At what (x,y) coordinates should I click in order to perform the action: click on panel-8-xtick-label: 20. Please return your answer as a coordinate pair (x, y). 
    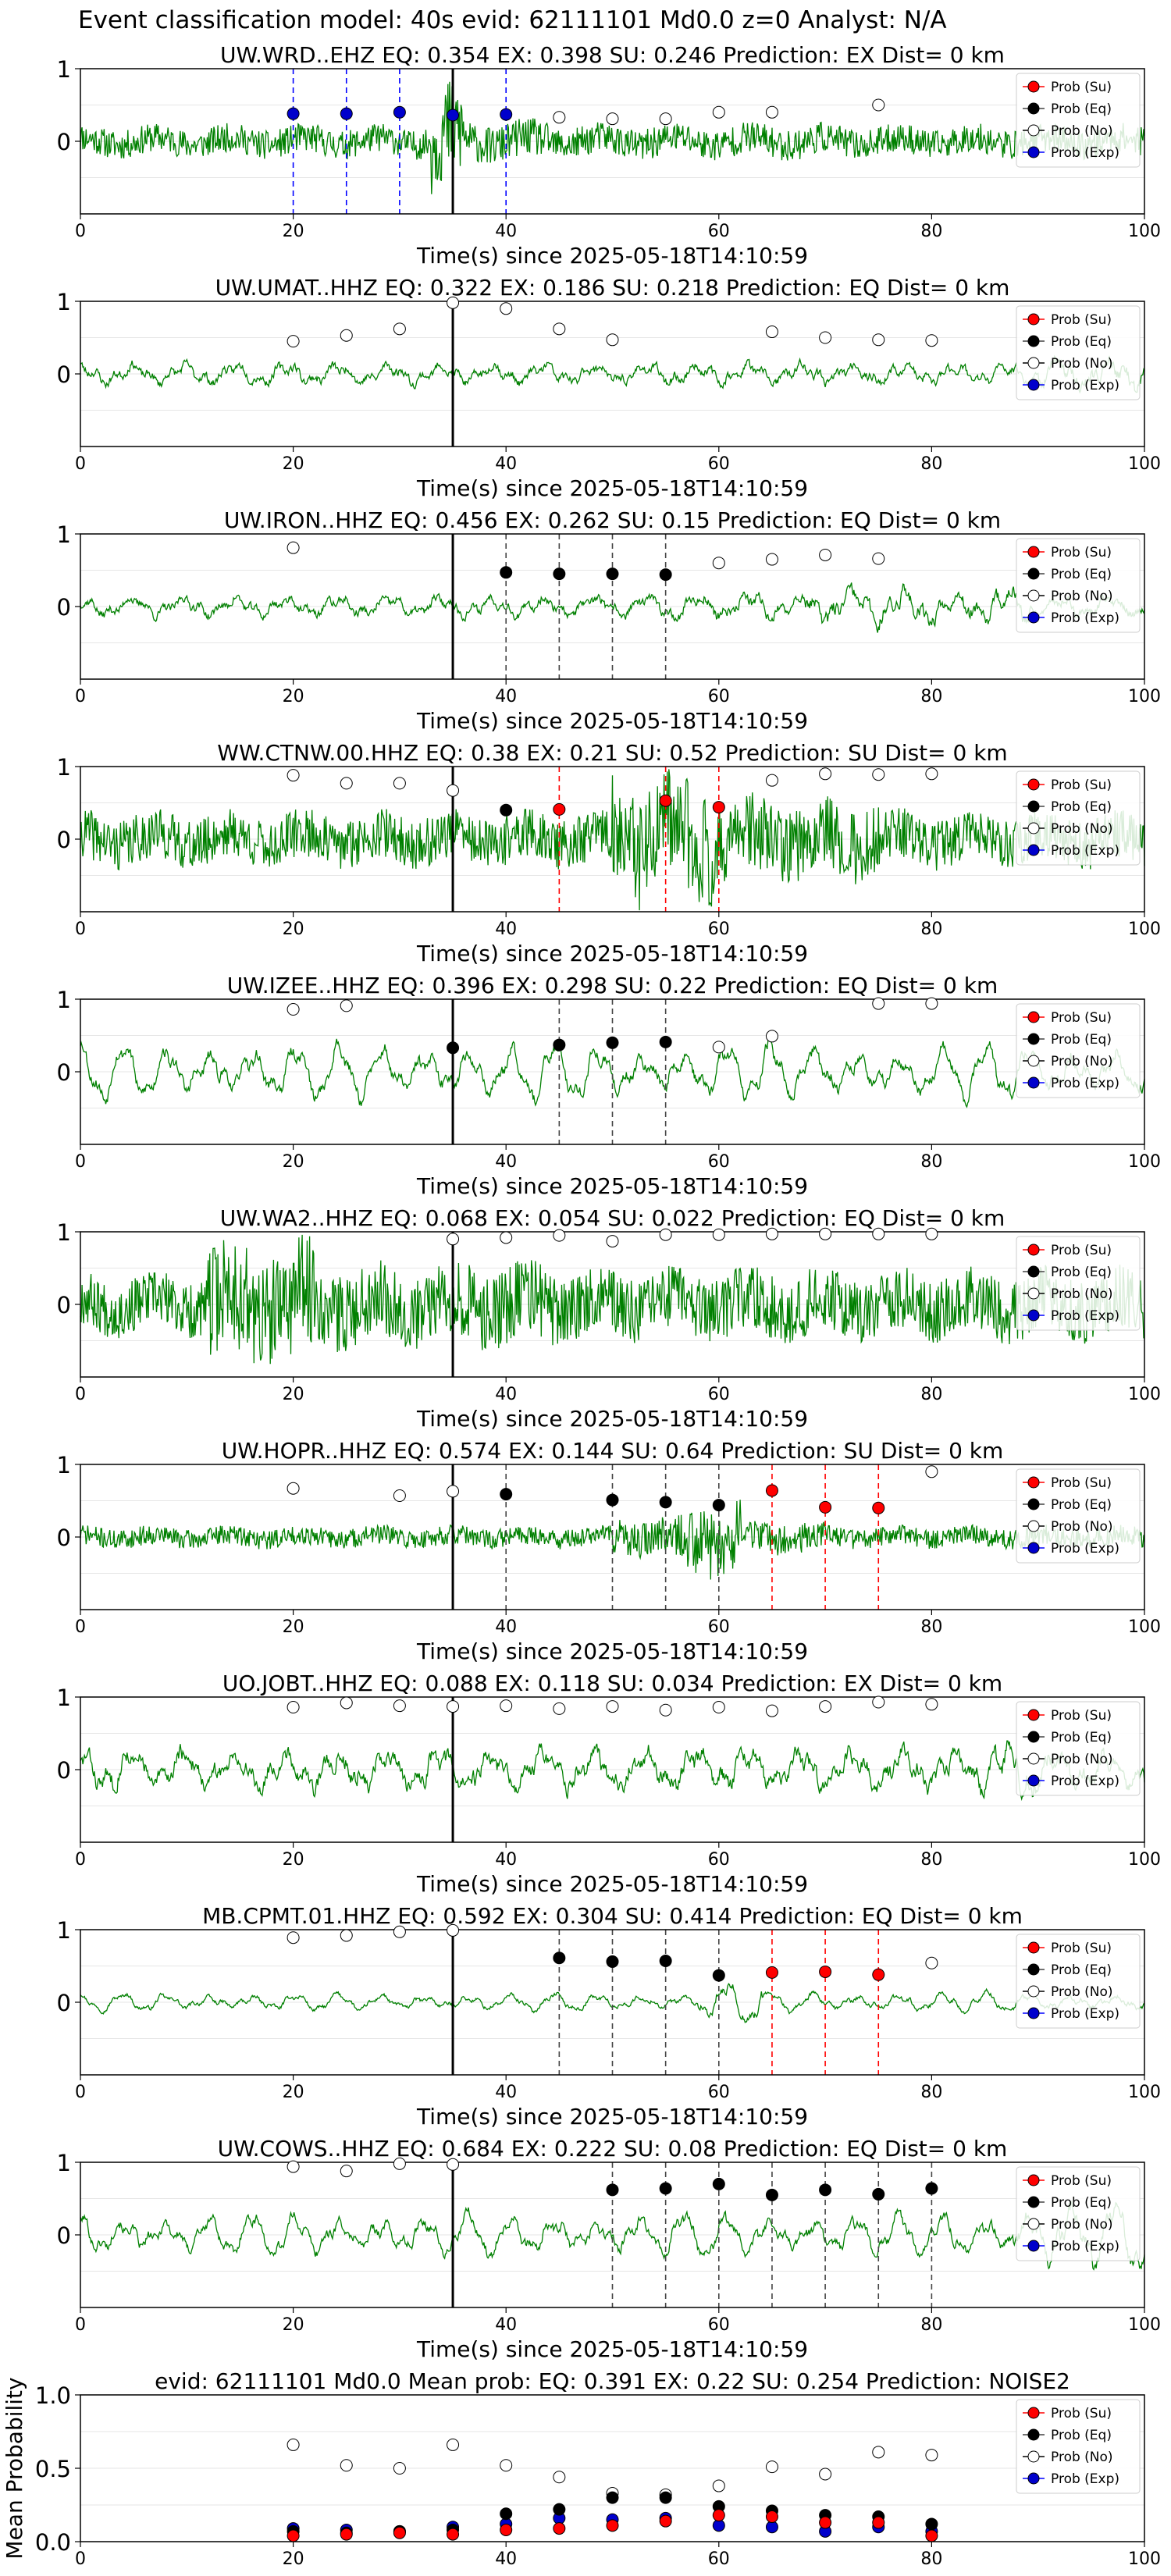
    Looking at the image, I should click on (293, 1860).